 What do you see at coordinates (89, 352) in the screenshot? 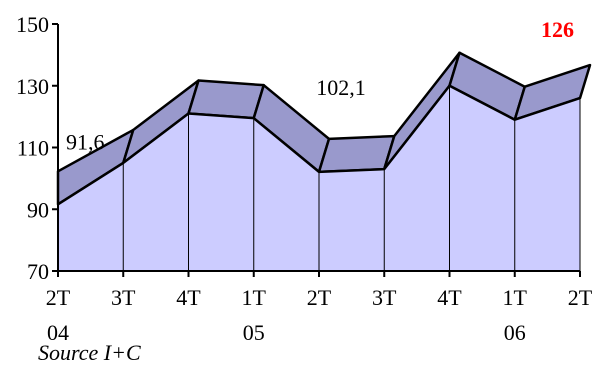
I see `source-note: Source I+C` at bounding box center [89, 352].